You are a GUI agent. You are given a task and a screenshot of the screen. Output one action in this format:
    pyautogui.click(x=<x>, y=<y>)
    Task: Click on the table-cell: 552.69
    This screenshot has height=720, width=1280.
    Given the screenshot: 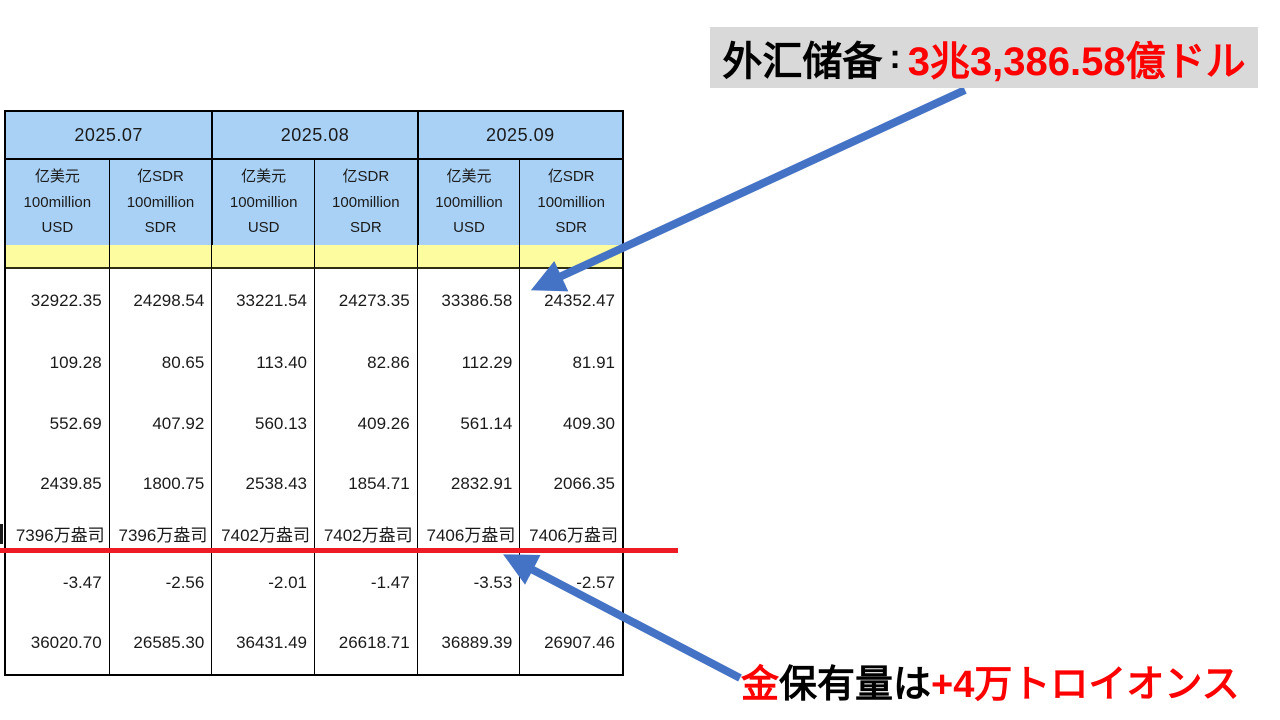 What is the action you would take?
    pyautogui.click(x=57, y=424)
    